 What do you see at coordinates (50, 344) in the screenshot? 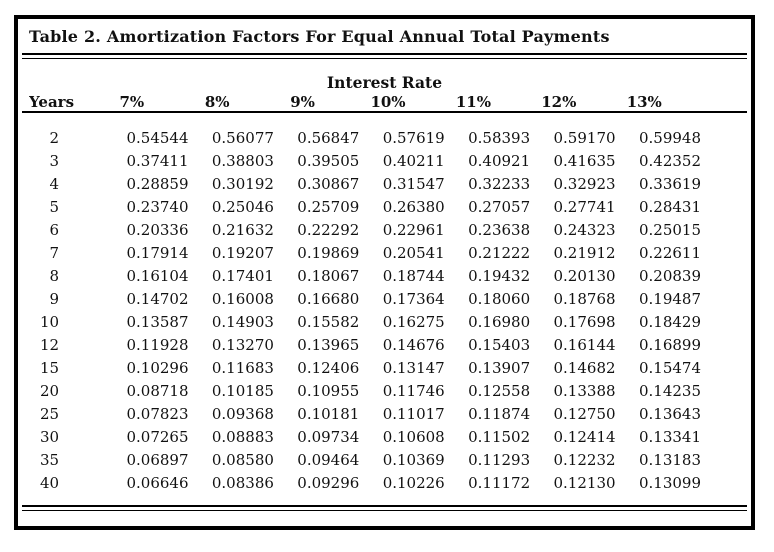
I see `year-cell: 12` at bounding box center [50, 344].